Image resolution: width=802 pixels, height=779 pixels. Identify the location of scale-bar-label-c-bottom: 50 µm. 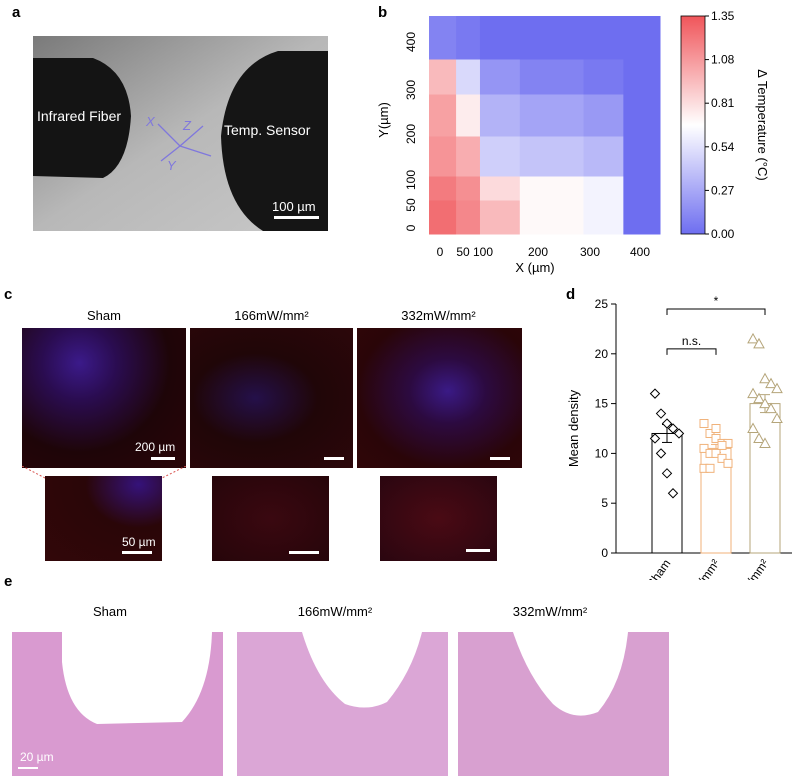
(139, 542).